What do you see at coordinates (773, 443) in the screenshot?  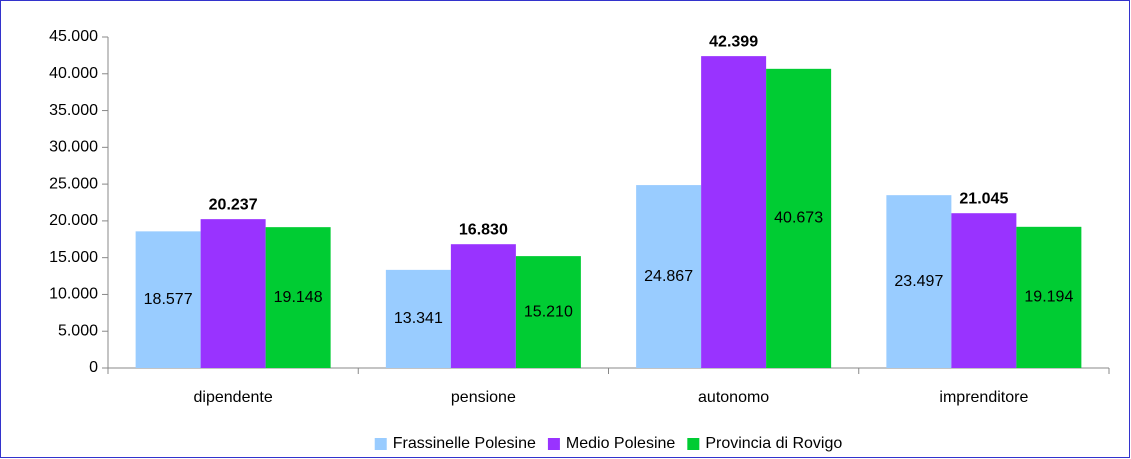 I see `legend-label: Provincia di Rovigo` at bounding box center [773, 443].